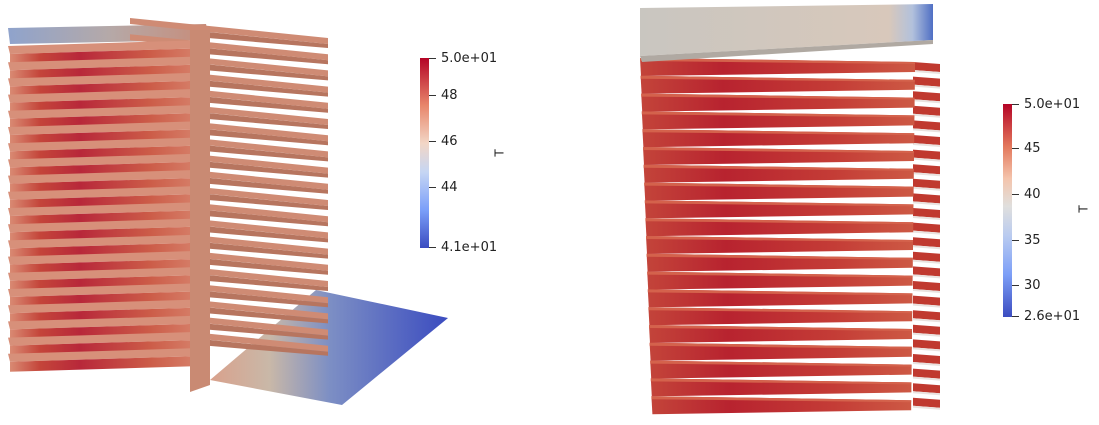 Image resolution: width=1099 pixels, height=425 pixels. Describe the element at coordinates (1052, 316) in the screenshot. I see `right-tick-min: 2.6e+01` at that location.